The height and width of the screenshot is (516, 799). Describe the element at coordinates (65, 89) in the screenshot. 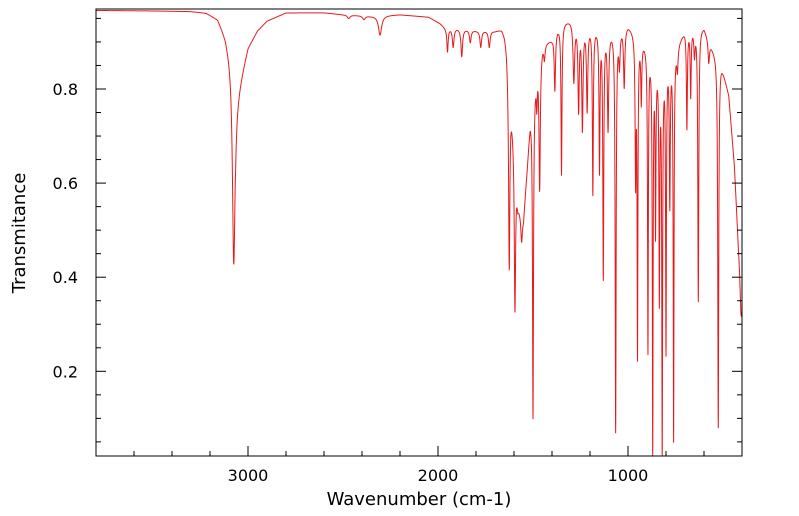

I see `y-tick-label: 0.8` at that location.